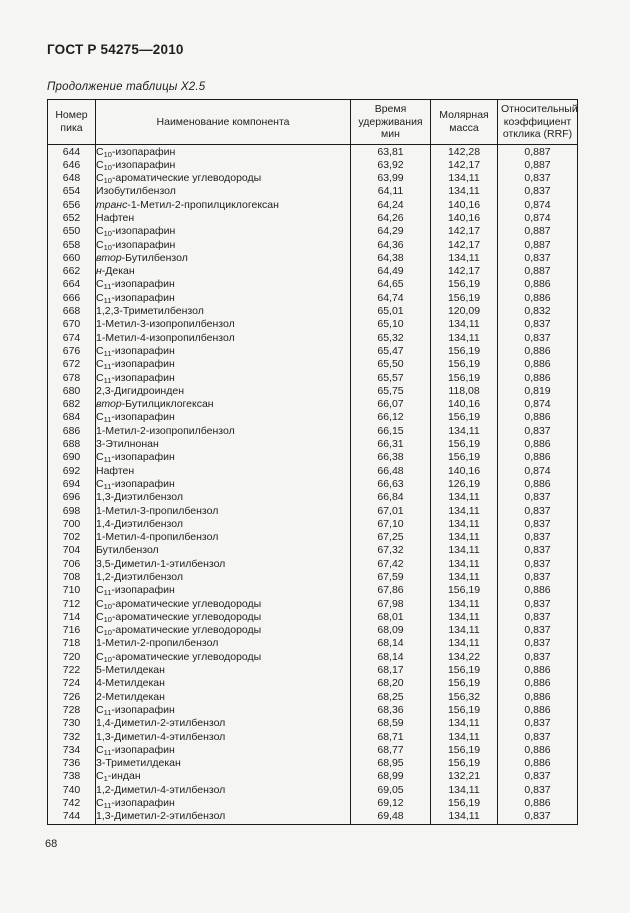 The image size is (630, 913). I want to click on peak-number-cell: 668, so click(71, 312).